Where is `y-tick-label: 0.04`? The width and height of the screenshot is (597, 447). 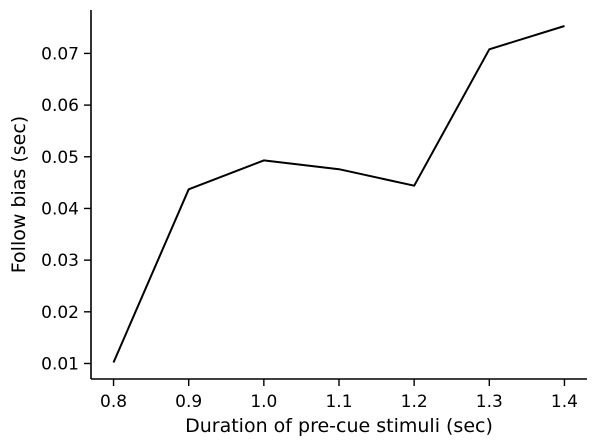 y-tick-label: 0.04 is located at coordinates (60, 209).